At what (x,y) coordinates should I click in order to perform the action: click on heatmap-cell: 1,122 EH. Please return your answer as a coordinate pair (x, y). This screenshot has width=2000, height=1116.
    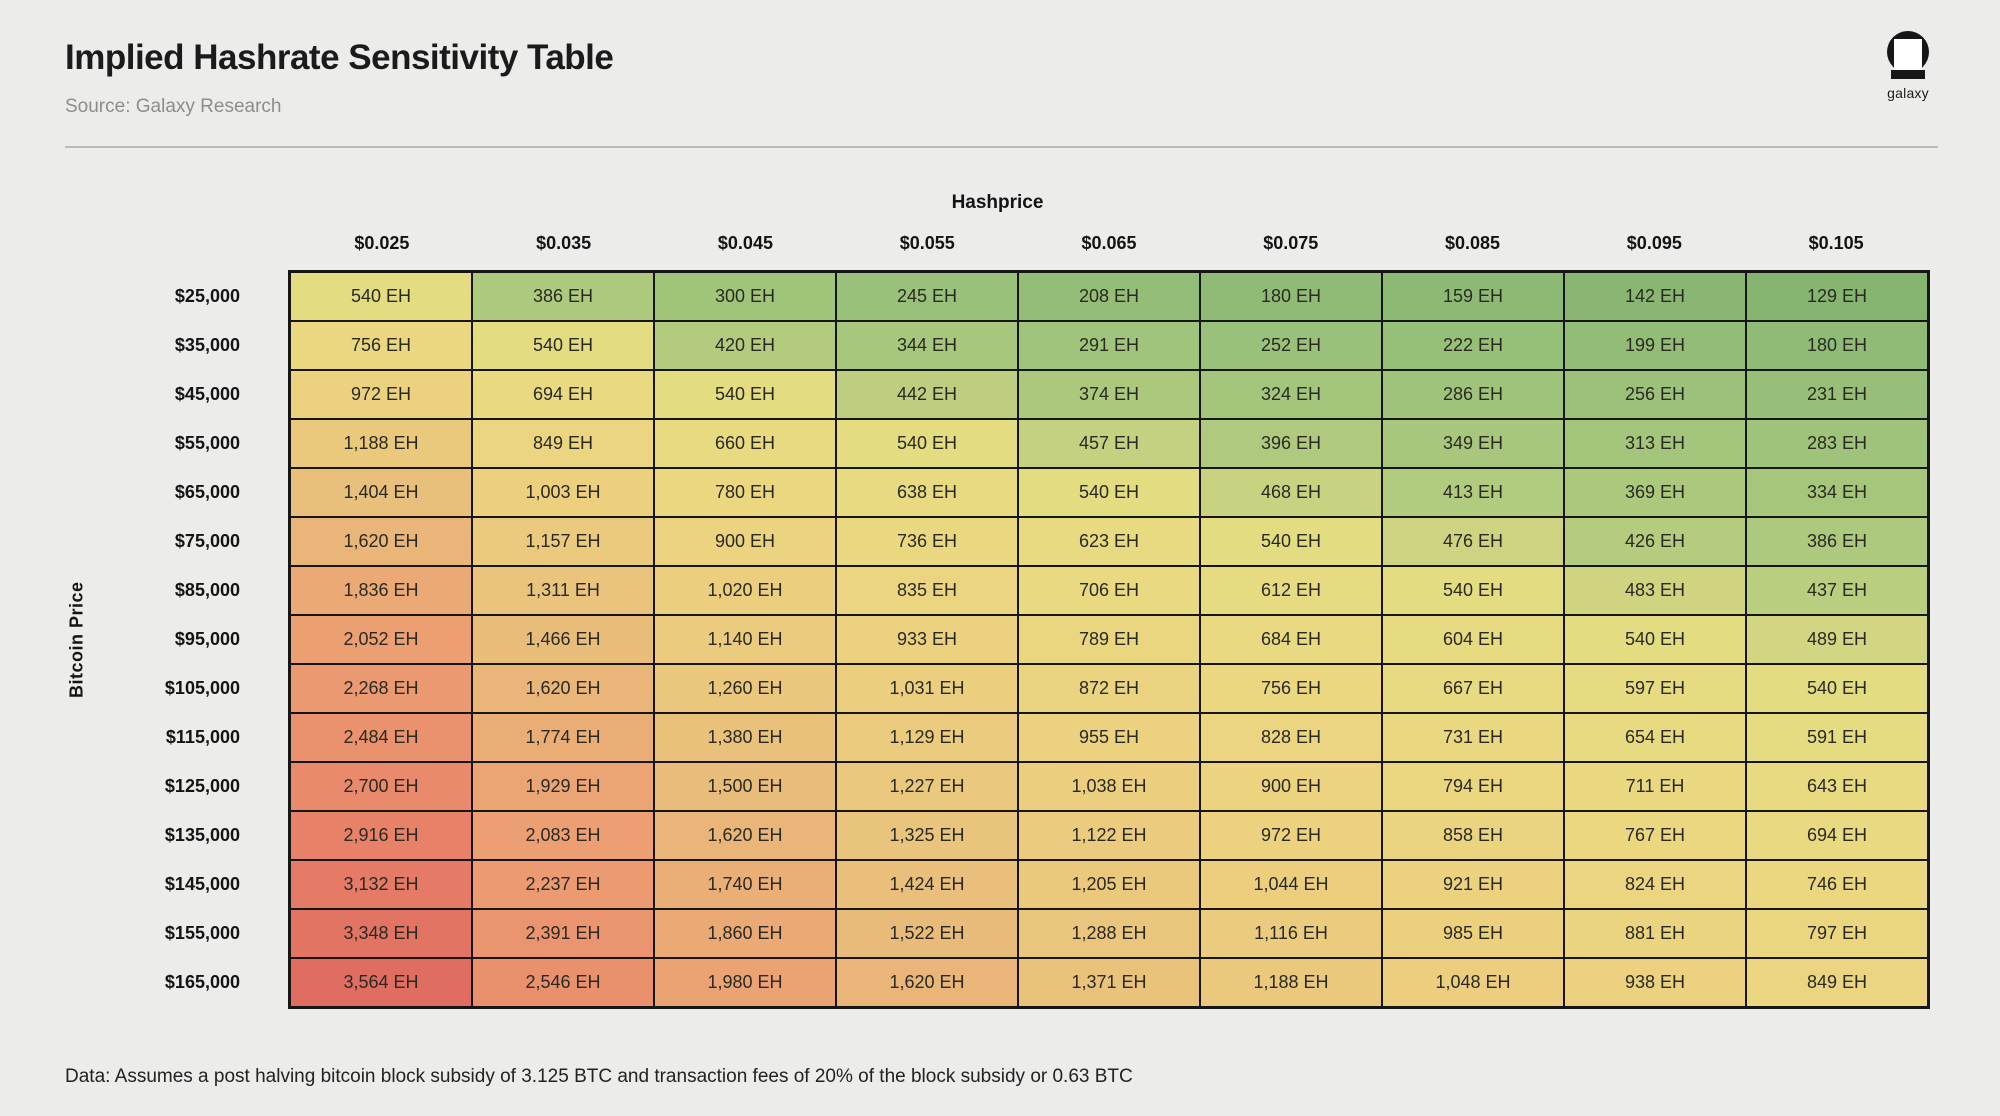
    Looking at the image, I should click on (1109, 835).